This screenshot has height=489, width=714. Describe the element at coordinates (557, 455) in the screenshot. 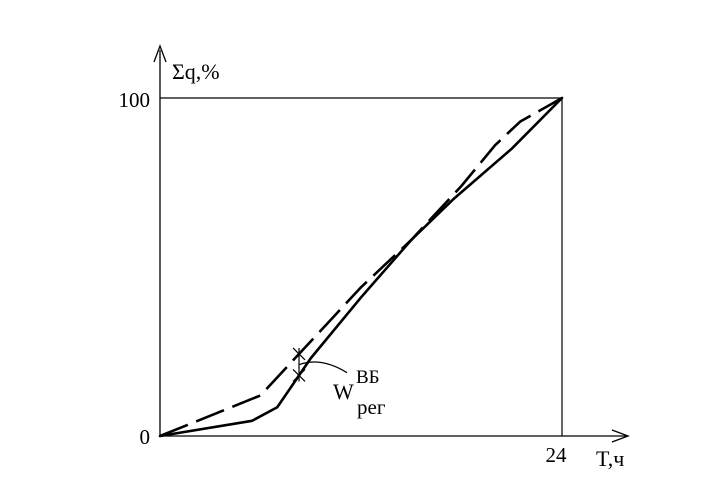

I see `x-tick-label-max: 24` at that location.